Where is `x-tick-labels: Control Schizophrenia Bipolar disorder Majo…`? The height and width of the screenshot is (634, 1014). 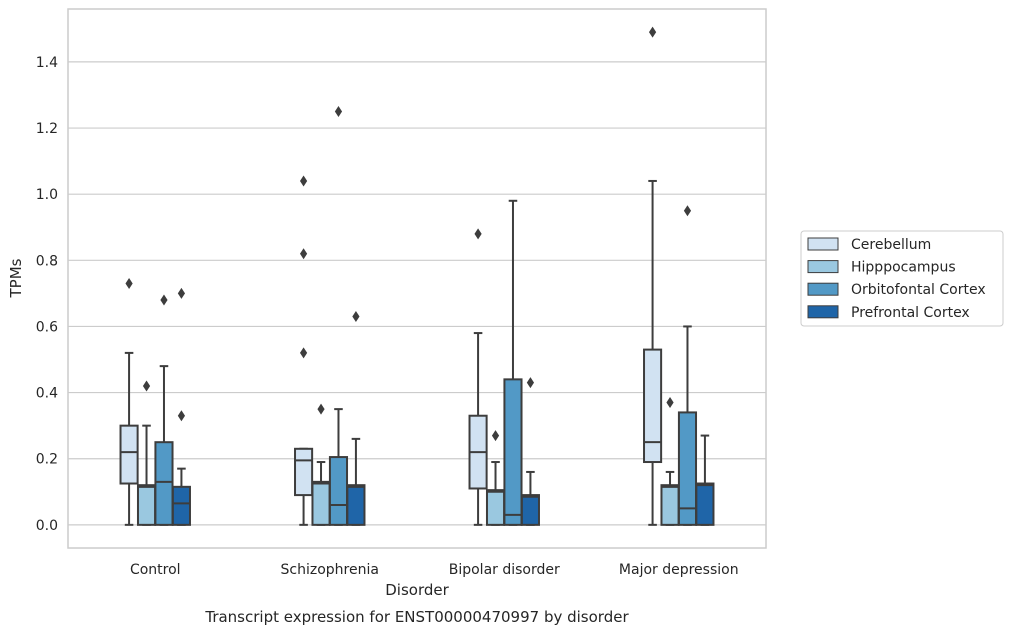
x-tick-labels: Control Schizophrenia Bipolar disorder Majo… is located at coordinates (434, 570).